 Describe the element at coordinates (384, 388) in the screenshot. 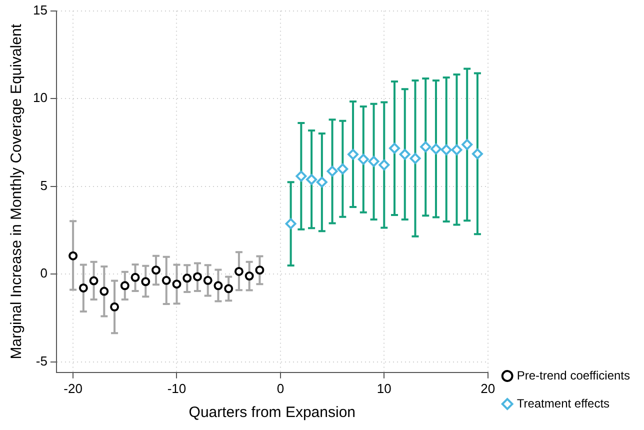

I see `x-tick-label: 10` at that location.